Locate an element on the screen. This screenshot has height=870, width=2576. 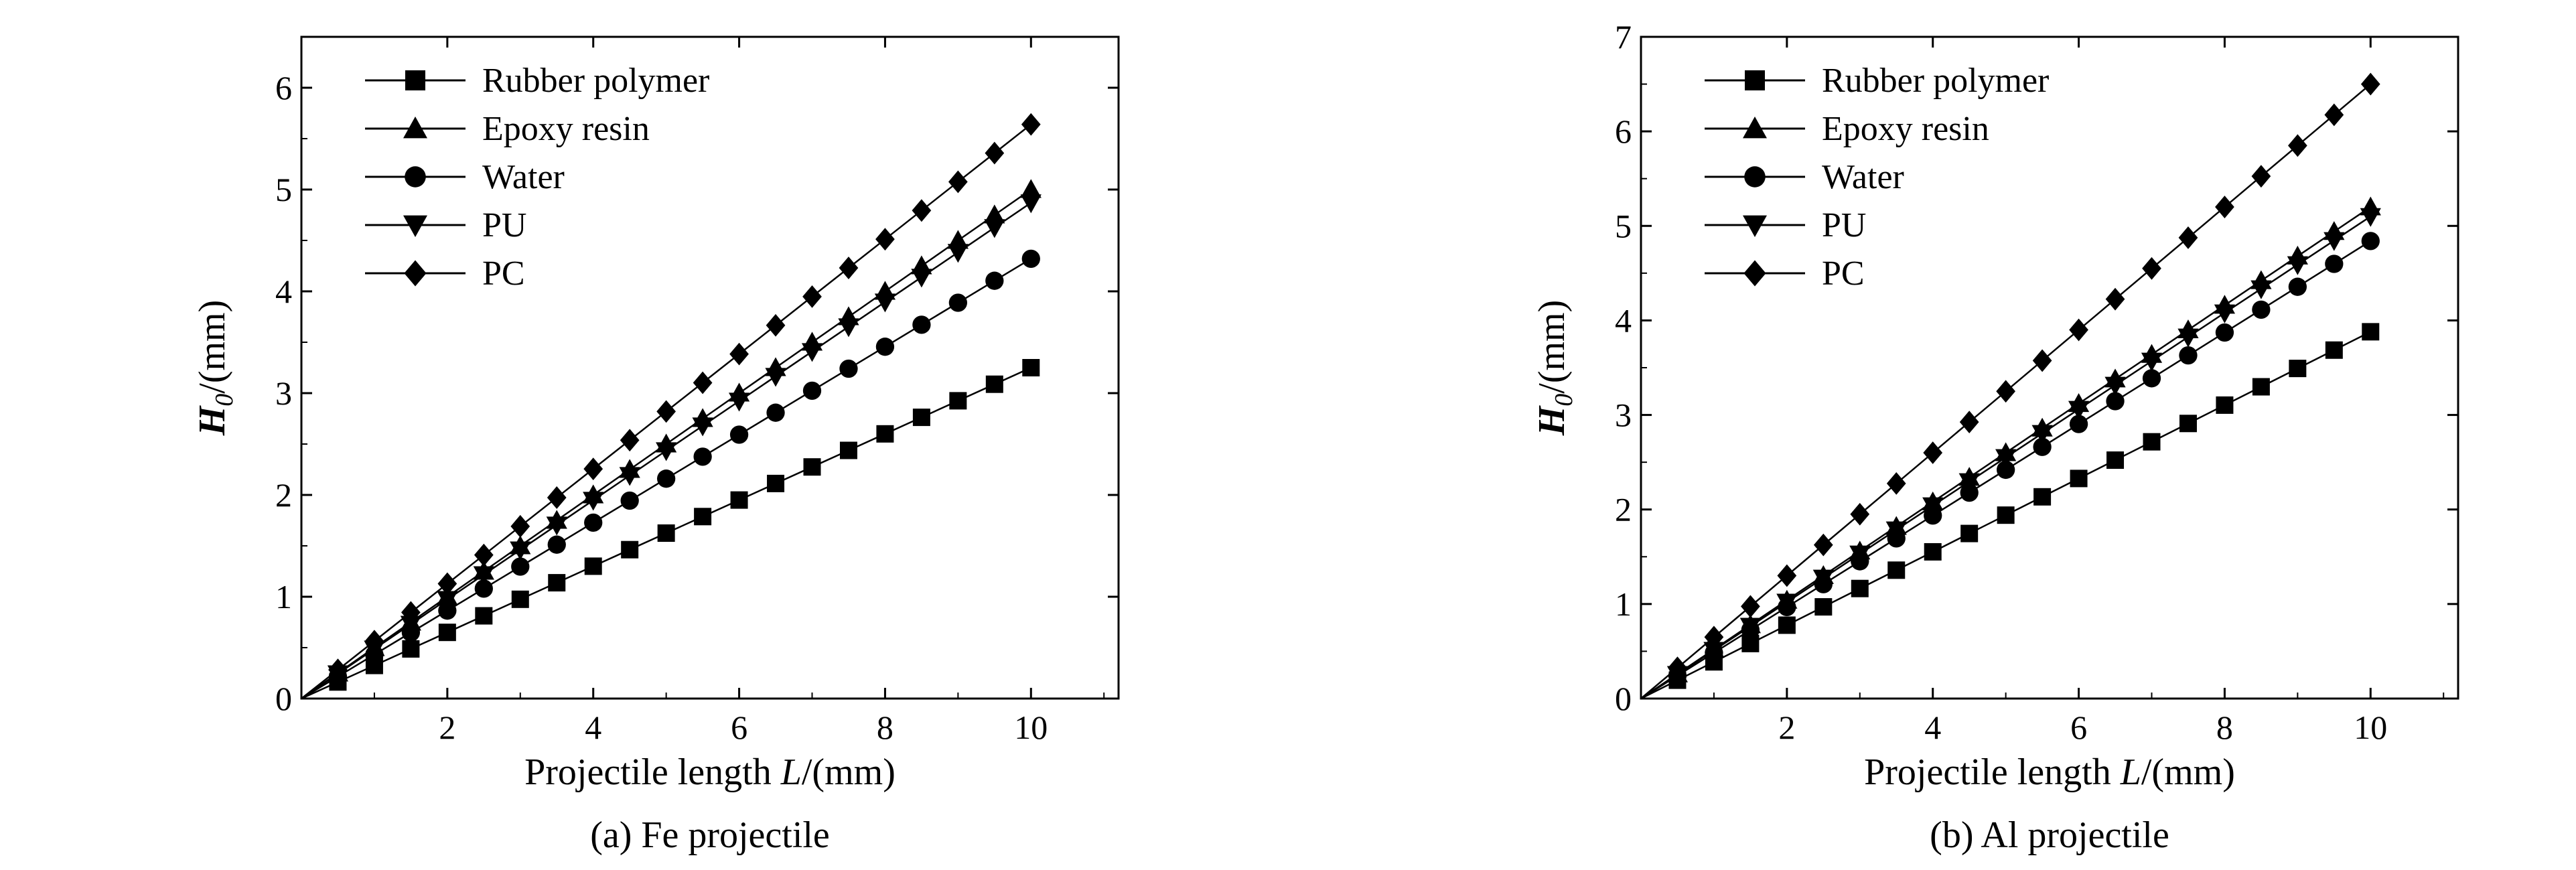
y-tick-label: 6 is located at coordinates (1623, 131).